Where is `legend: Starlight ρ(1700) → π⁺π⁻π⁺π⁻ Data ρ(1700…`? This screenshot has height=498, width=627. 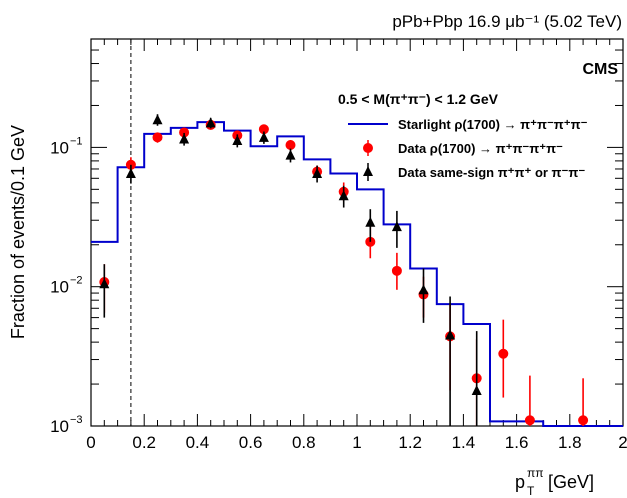
legend: Starlight ρ(1700) → π⁺π⁻π⁺π⁻ Data ρ(1700… is located at coordinates (468, 149).